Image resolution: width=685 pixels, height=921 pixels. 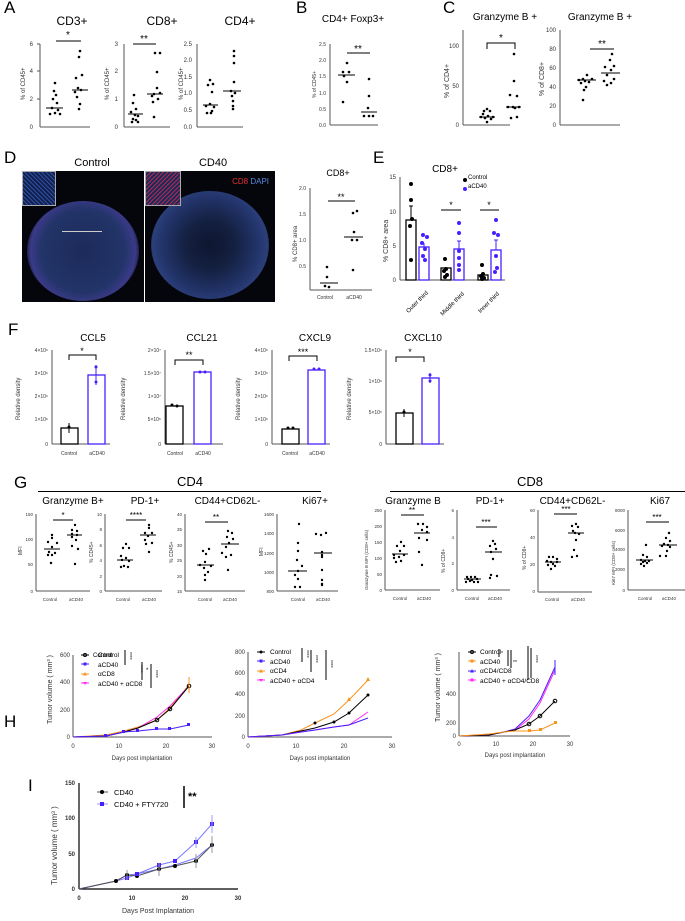 What do you see at coordinates (54, 845) in the screenshot?
I see `svg-text: Tumor volume ( mm³ )` at bounding box center [54, 845].